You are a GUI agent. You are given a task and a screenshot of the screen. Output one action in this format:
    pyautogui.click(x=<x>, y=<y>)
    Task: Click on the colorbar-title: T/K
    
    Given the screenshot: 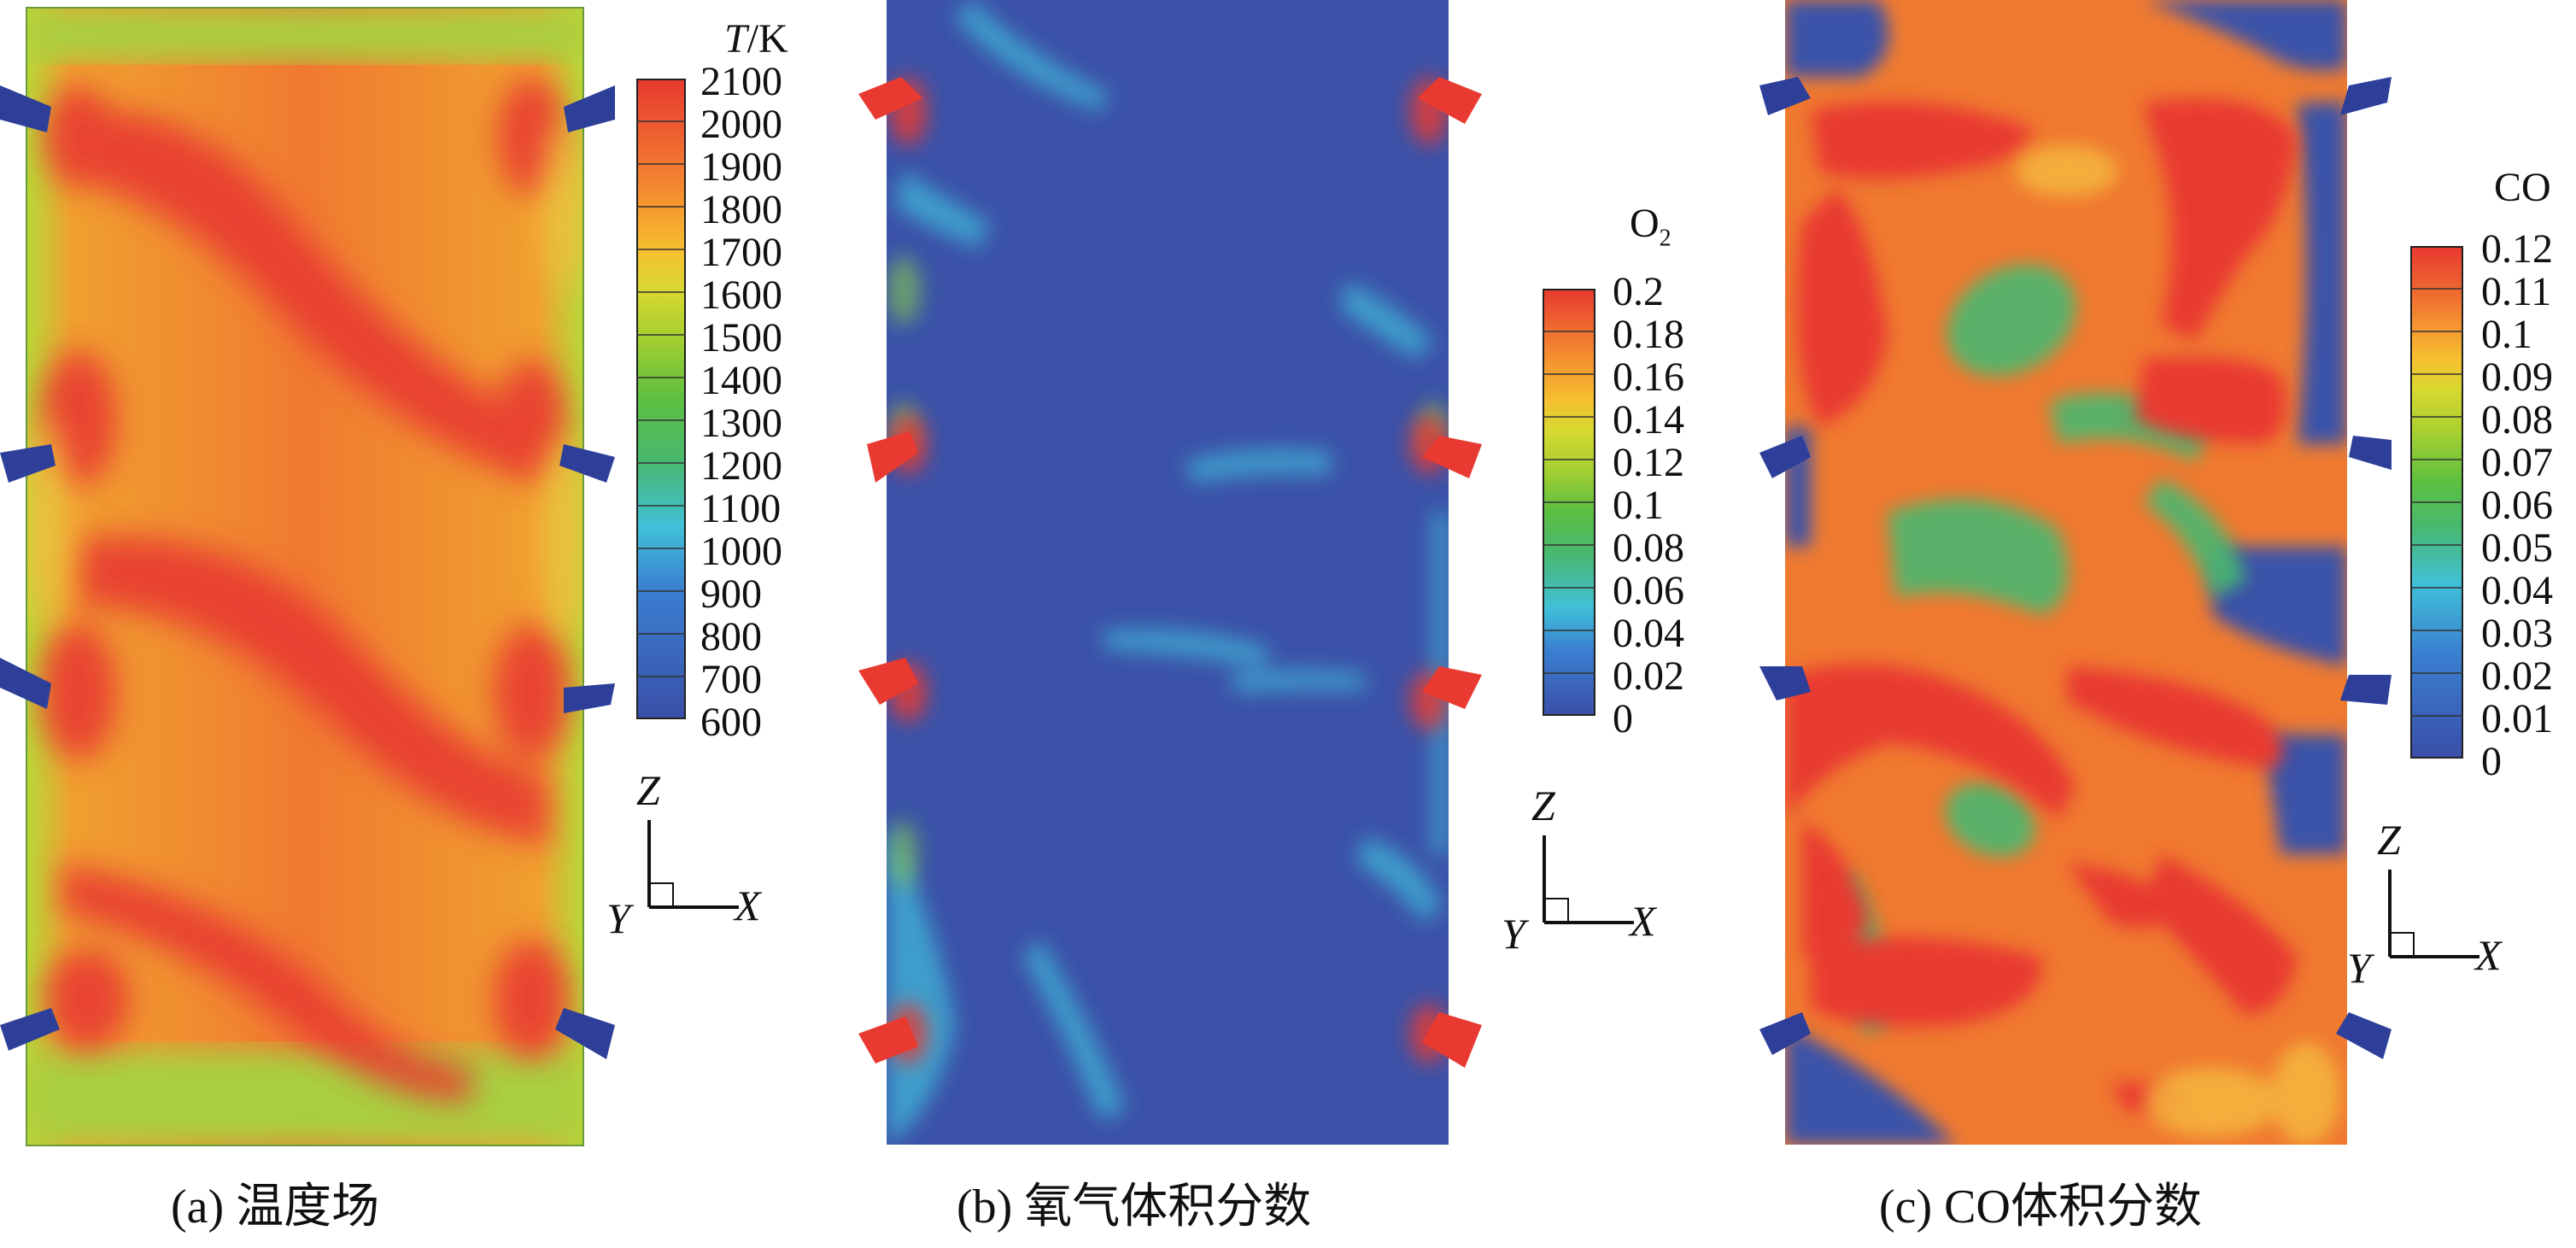 What is the action you would take?
    pyautogui.click(x=756, y=39)
    